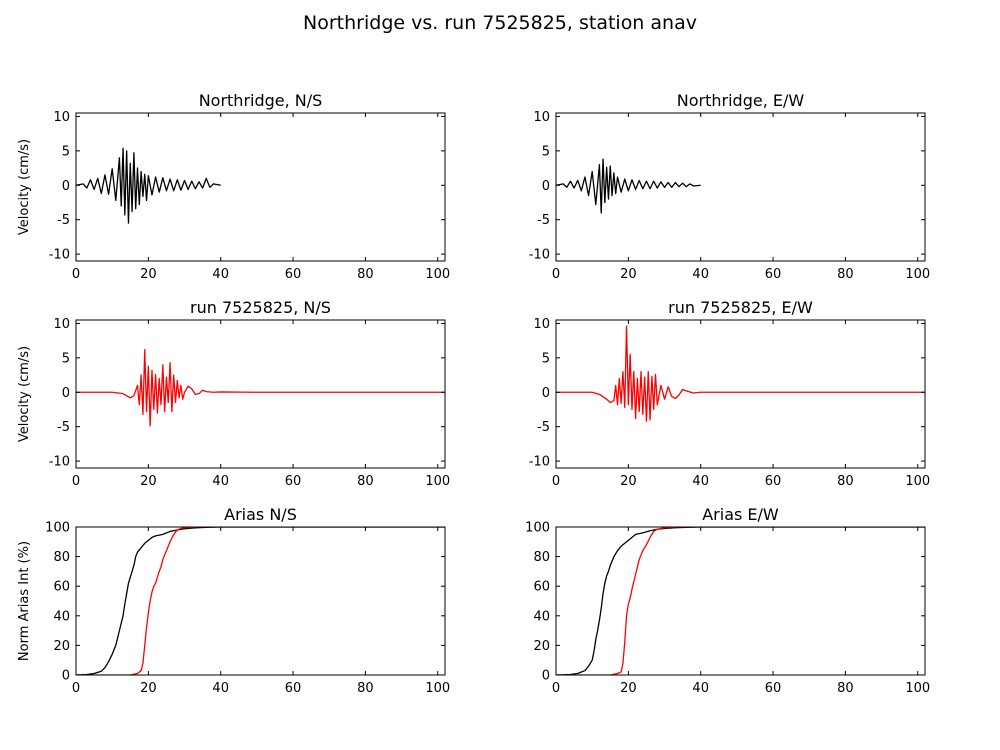  Describe the element at coordinates (260, 307) in the screenshot. I see `subplot-title: run 7525825, N/S` at that location.